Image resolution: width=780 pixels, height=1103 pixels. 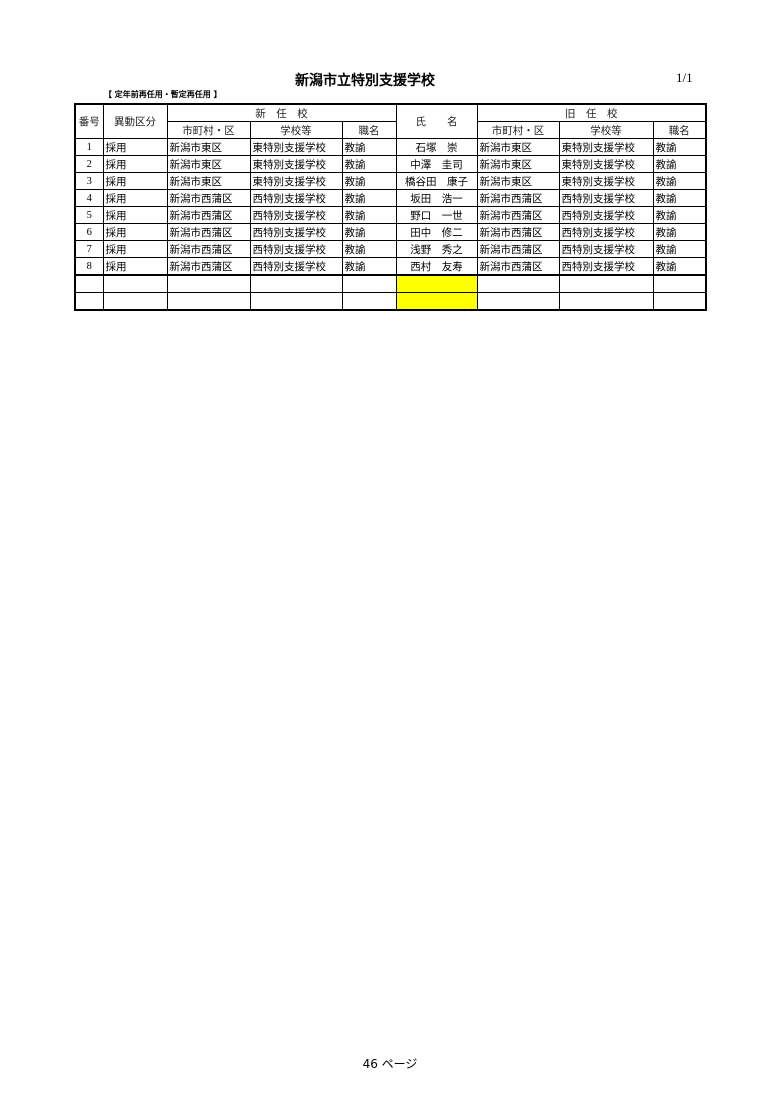 What do you see at coordinates (436, 232) in the screenshot?
I see `cell-name: 田中 修二` at bounding box center [436, 232].